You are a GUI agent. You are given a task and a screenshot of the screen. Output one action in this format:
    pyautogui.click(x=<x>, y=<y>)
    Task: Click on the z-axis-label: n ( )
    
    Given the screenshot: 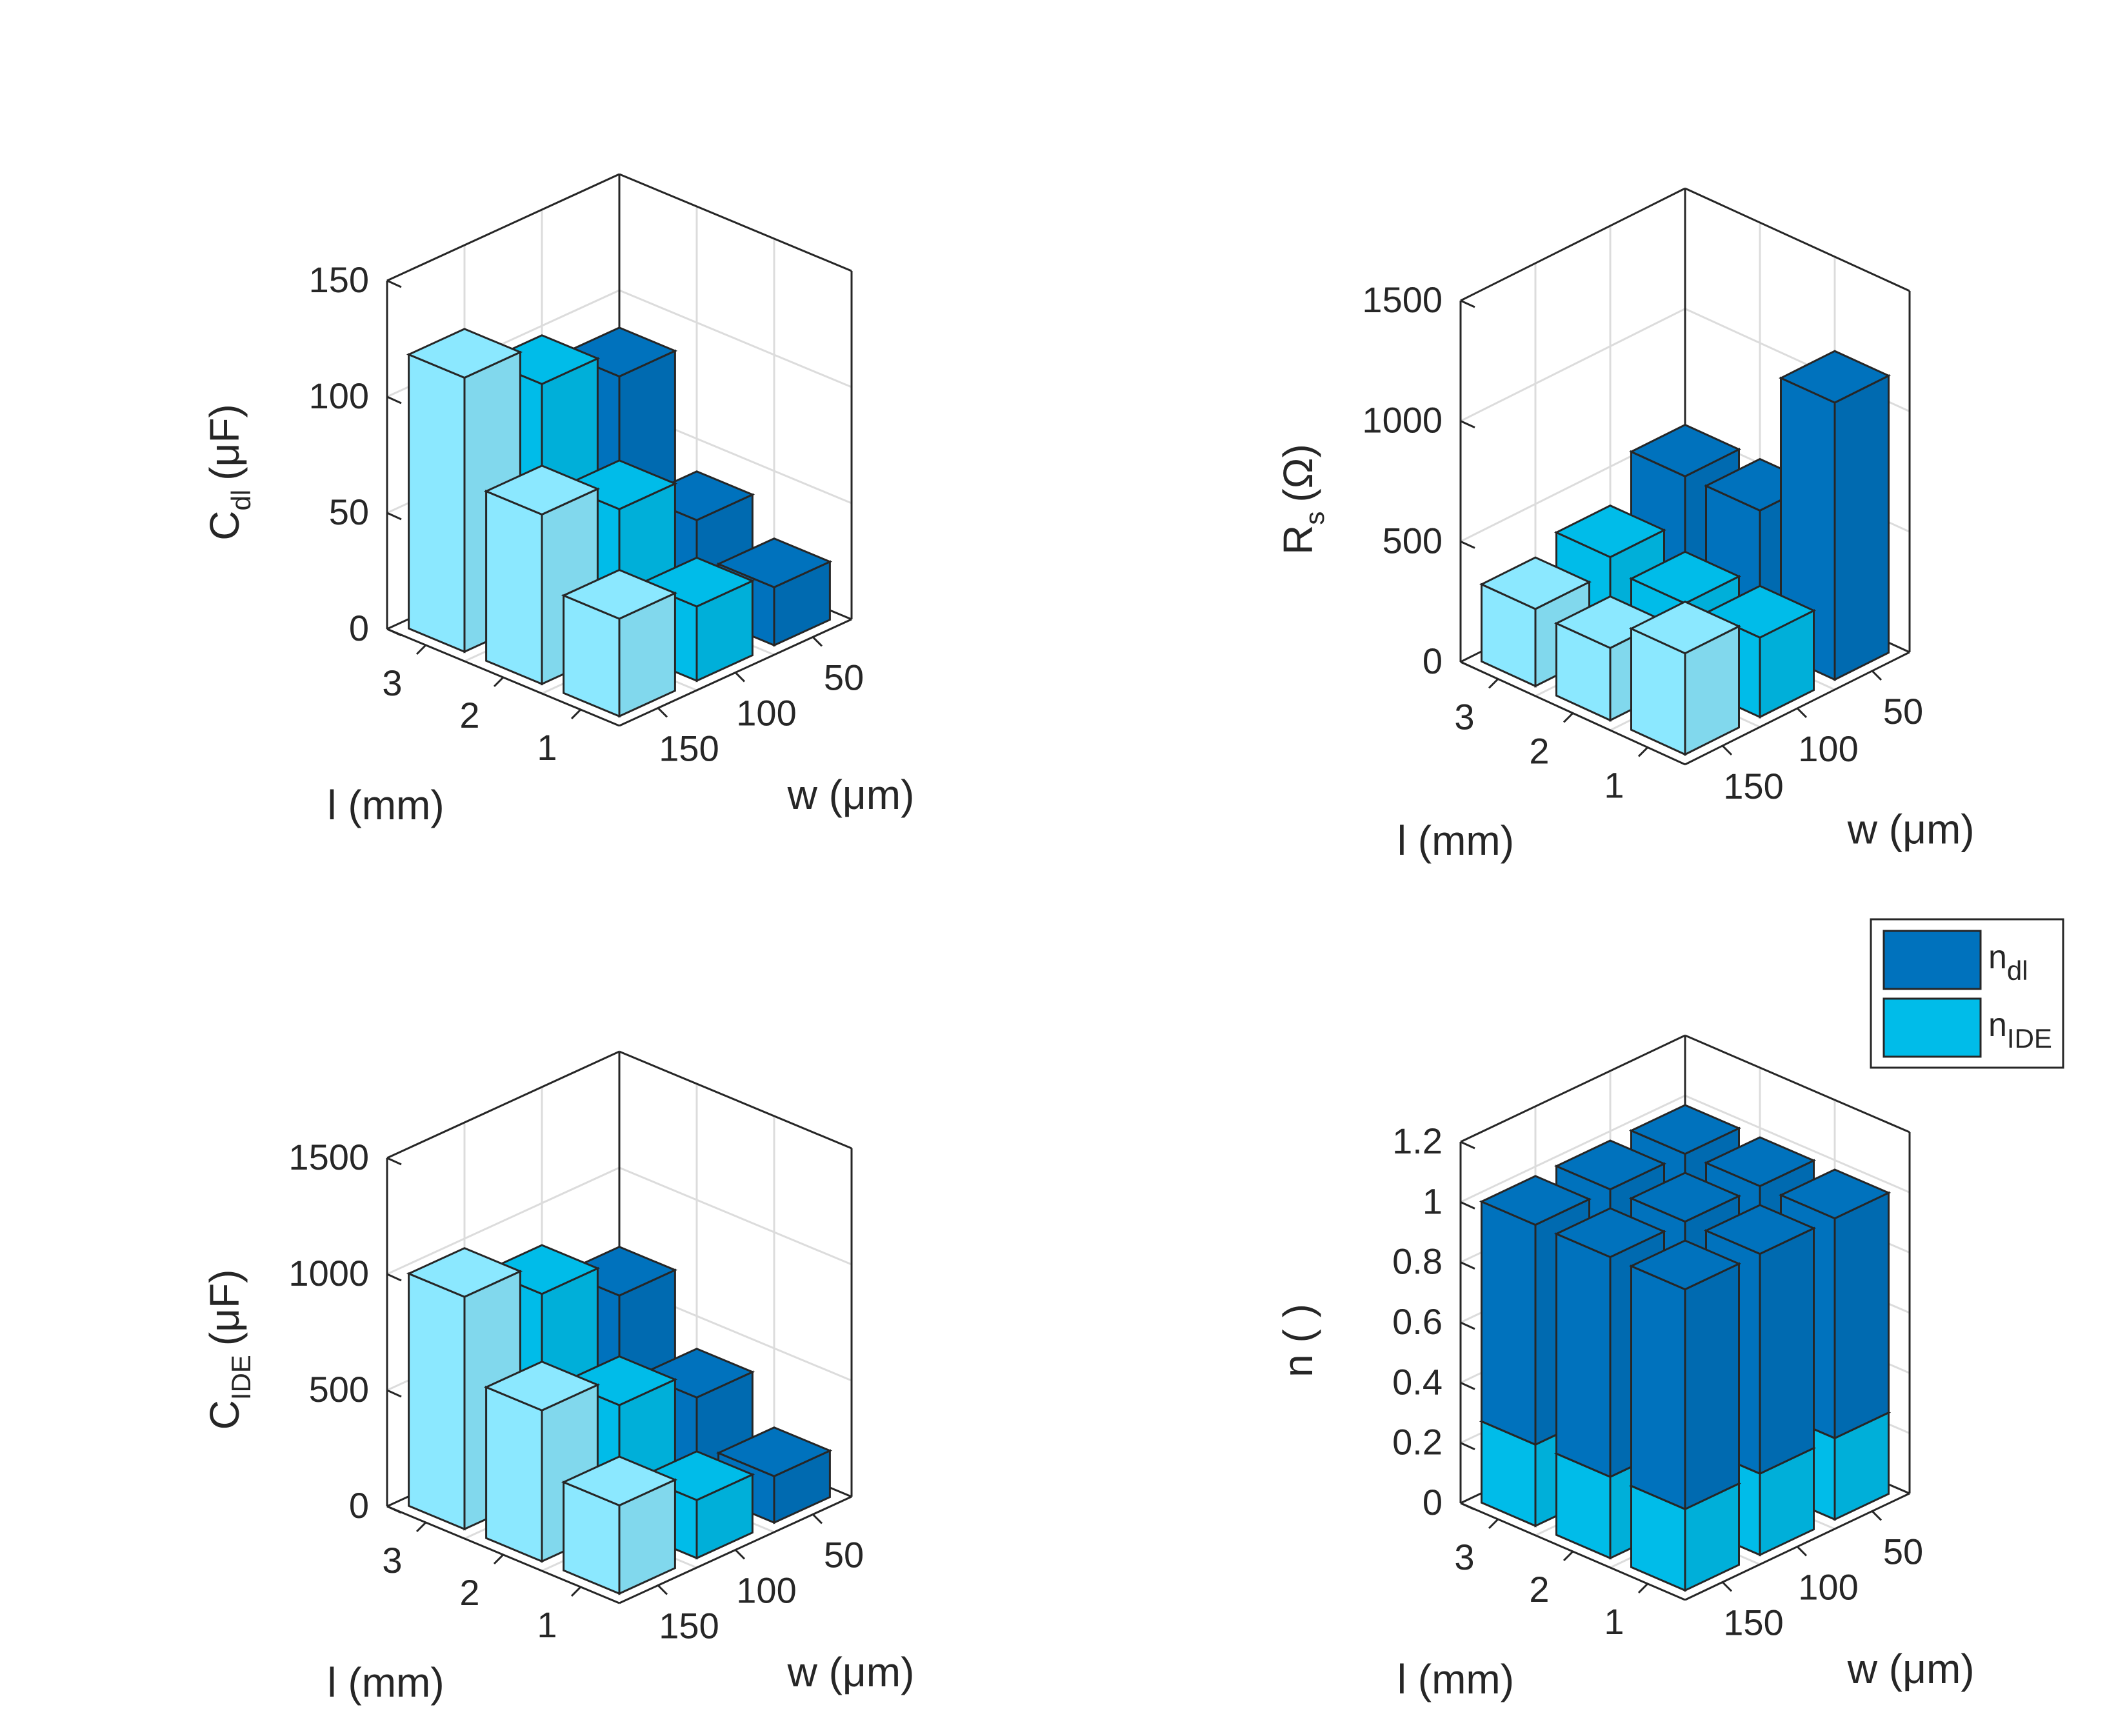 What is the action you would take?
    pyautogui.click(x=1298, y=1340)
    